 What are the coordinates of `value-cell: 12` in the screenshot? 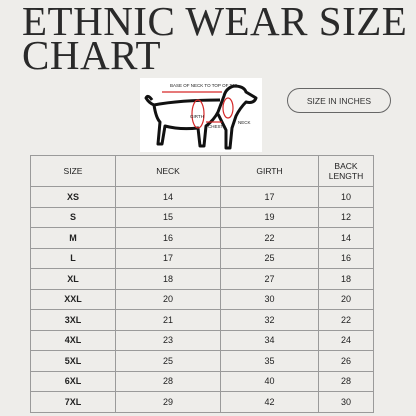 It's located at (346, 217).